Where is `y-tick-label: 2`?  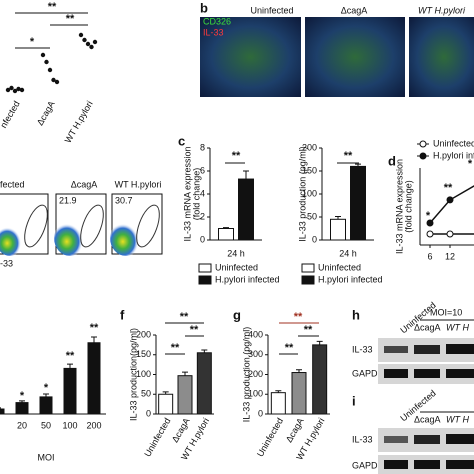
y-tick-label: 2 is located at coordinates (202, 216).